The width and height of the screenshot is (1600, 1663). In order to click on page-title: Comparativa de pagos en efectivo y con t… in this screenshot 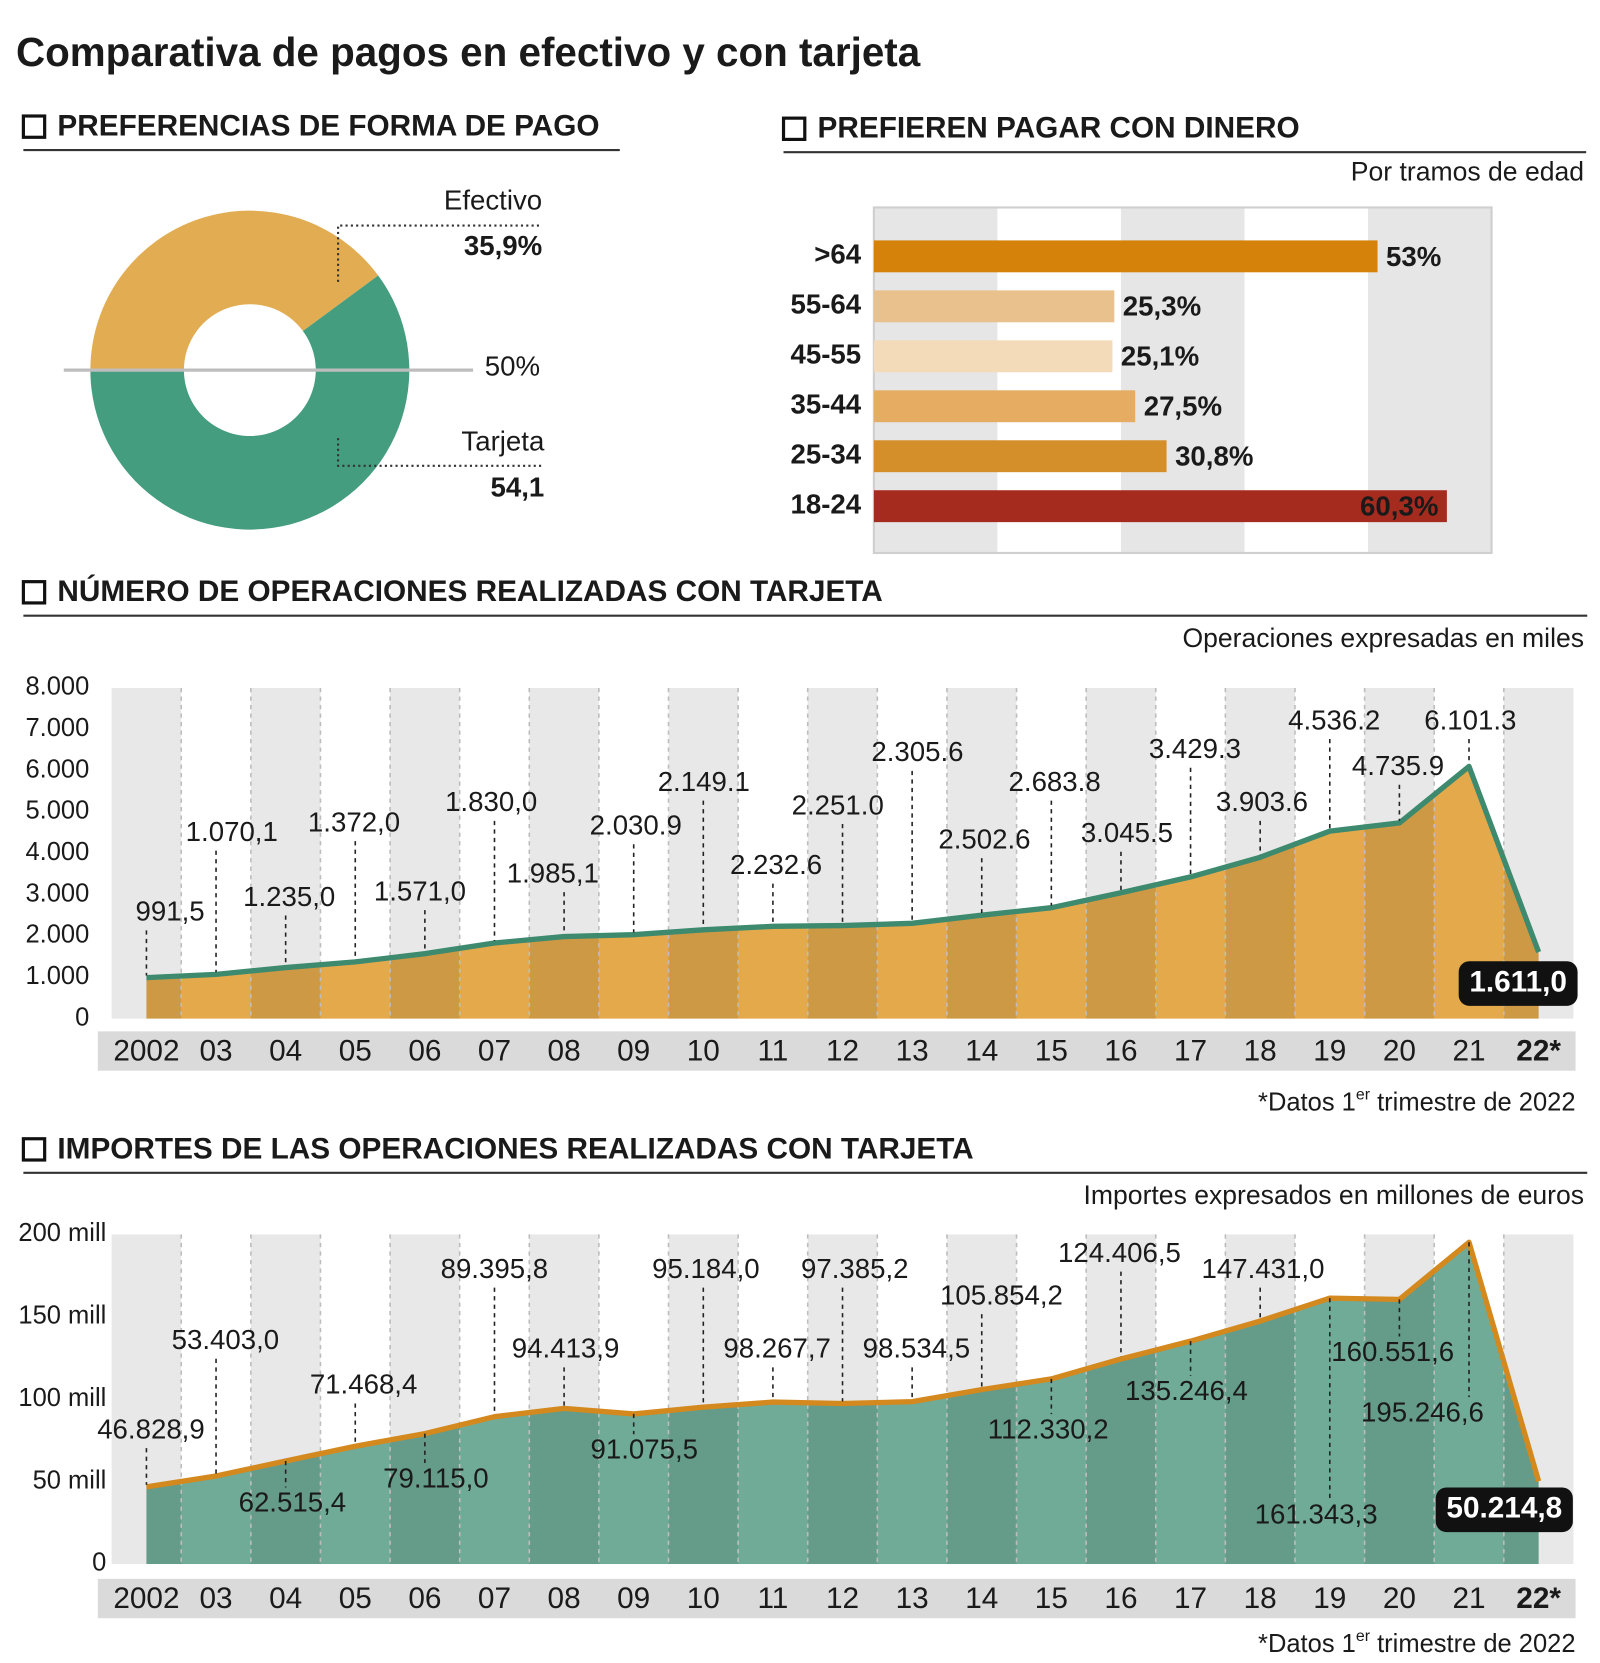, I will do `click(468, 52)`.